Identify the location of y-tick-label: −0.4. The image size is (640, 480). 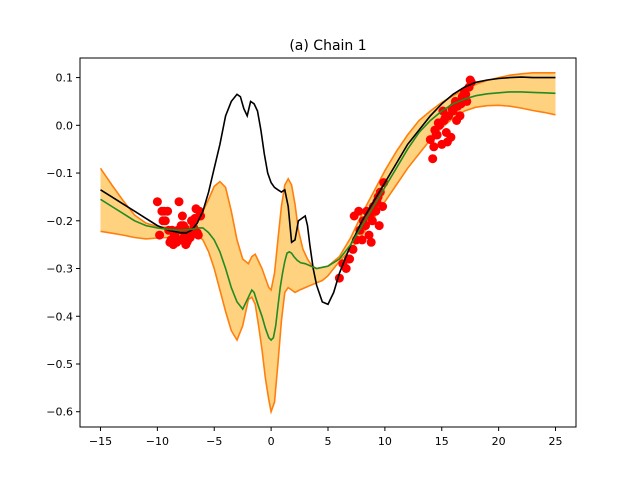
(59, 316).